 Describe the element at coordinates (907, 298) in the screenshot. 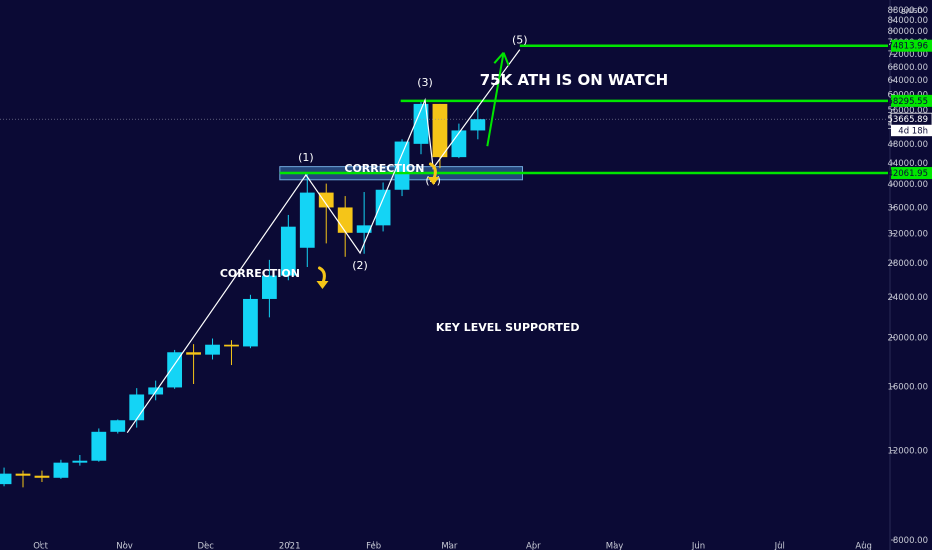

I see `price-tick-label: 24000.00` at that location.